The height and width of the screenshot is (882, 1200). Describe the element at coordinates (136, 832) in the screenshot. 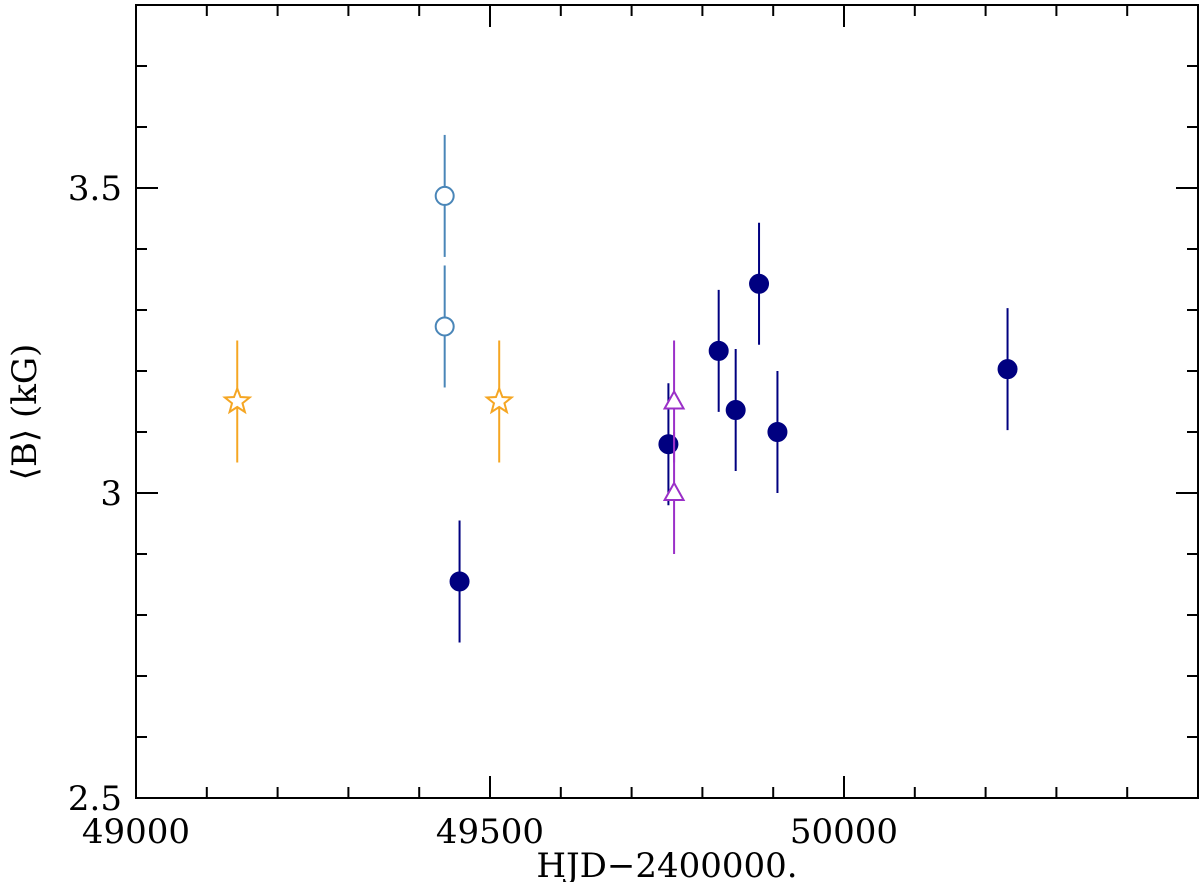

I see `x-tick-label: 49000` at that location.